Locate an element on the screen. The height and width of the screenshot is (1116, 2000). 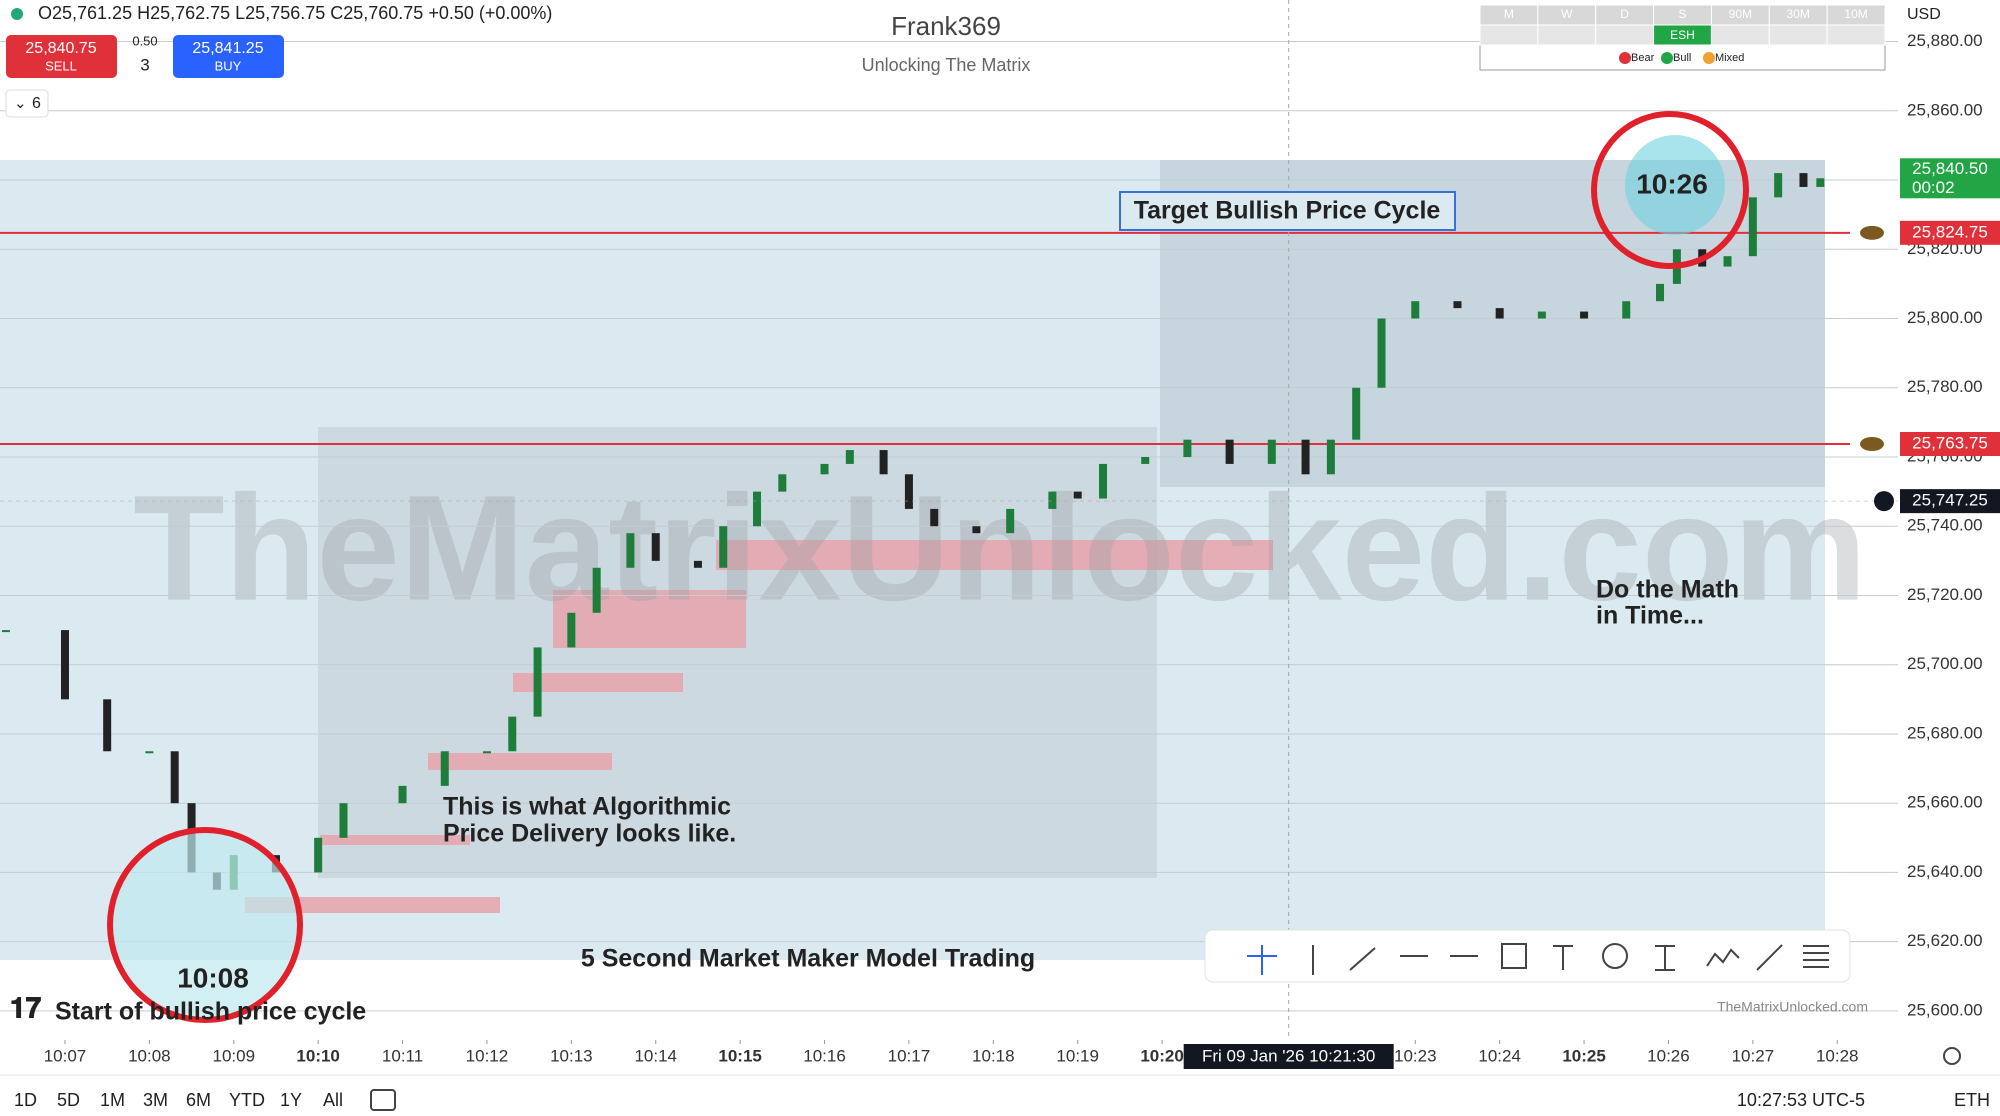
x-tick-label: 10:08 is located at coordinates (149, 1055).